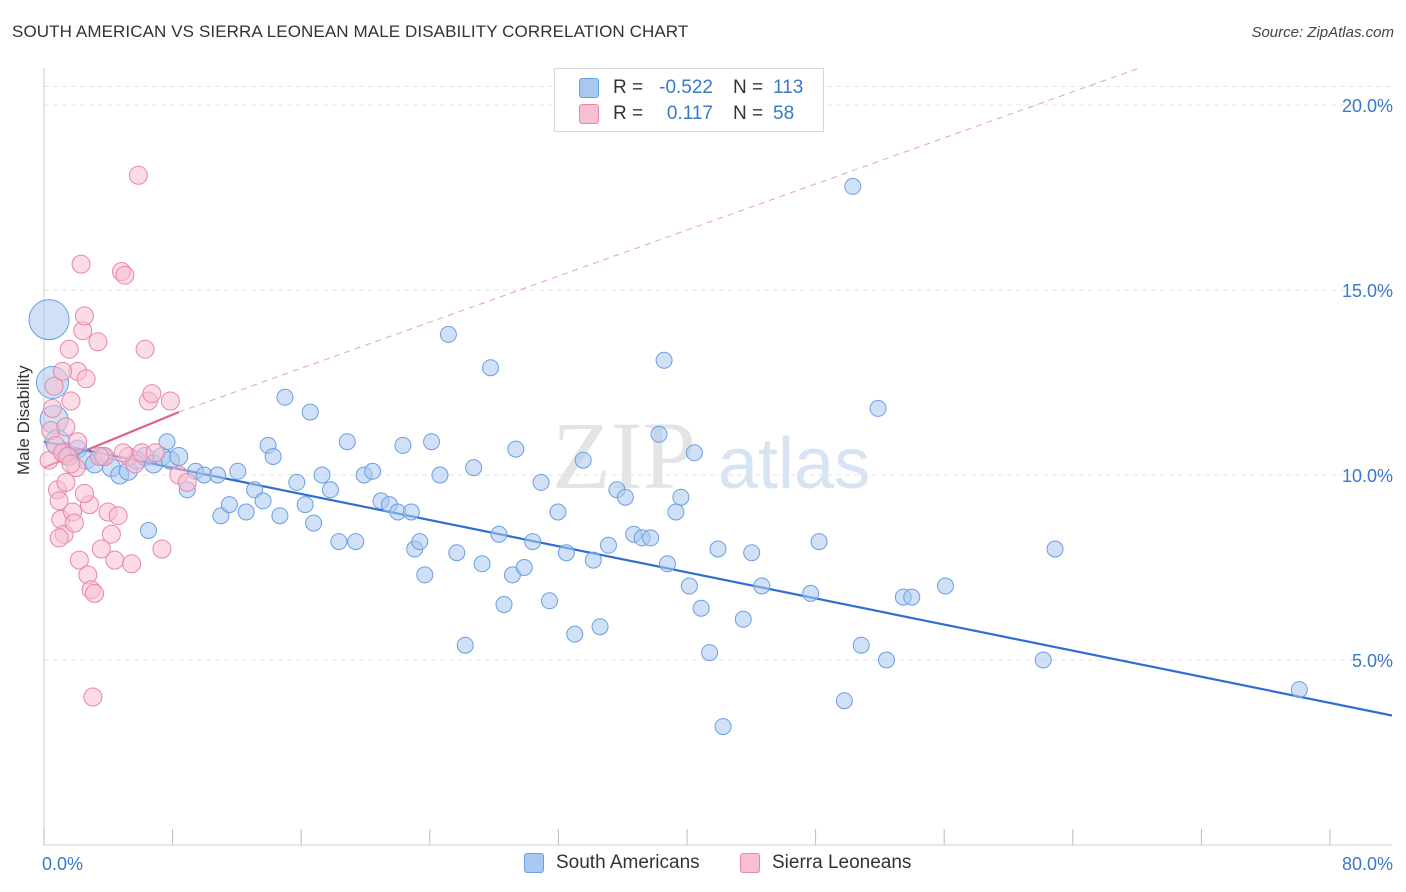  What do you see at coordinates (23, 420) in the screenshot?
I see `y-axis-label: Male Disability` at bounding box center [23, 420].